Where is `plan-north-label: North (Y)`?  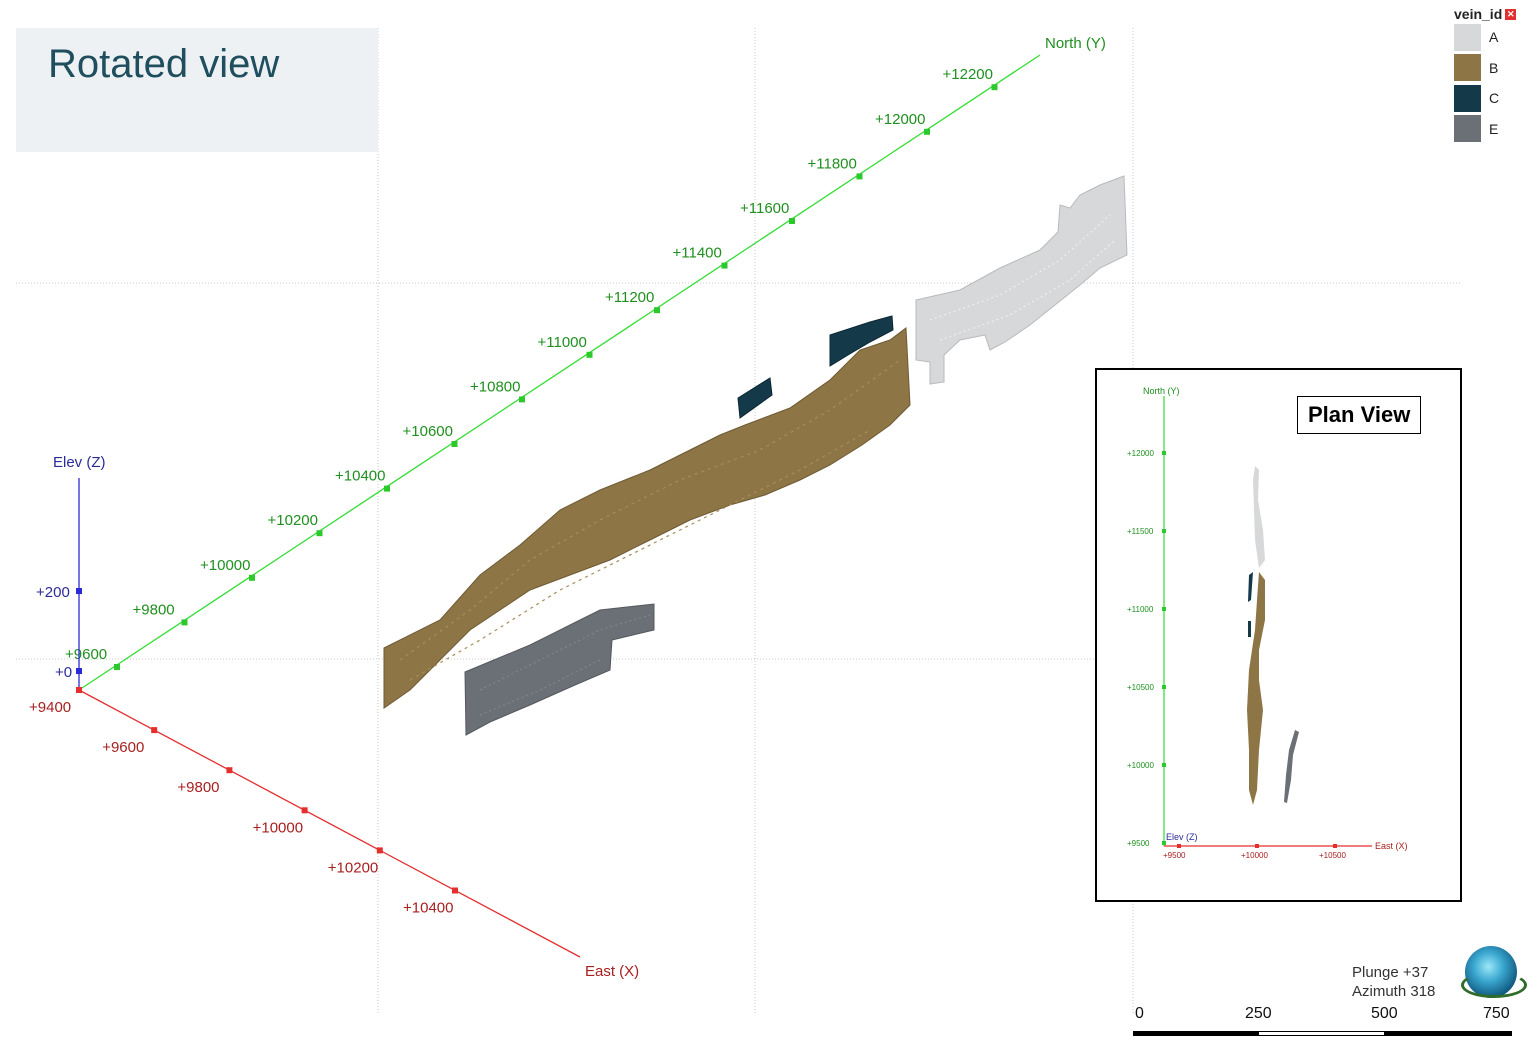 plan-north-label: North (Y) is located at coordinates (1161, 391).